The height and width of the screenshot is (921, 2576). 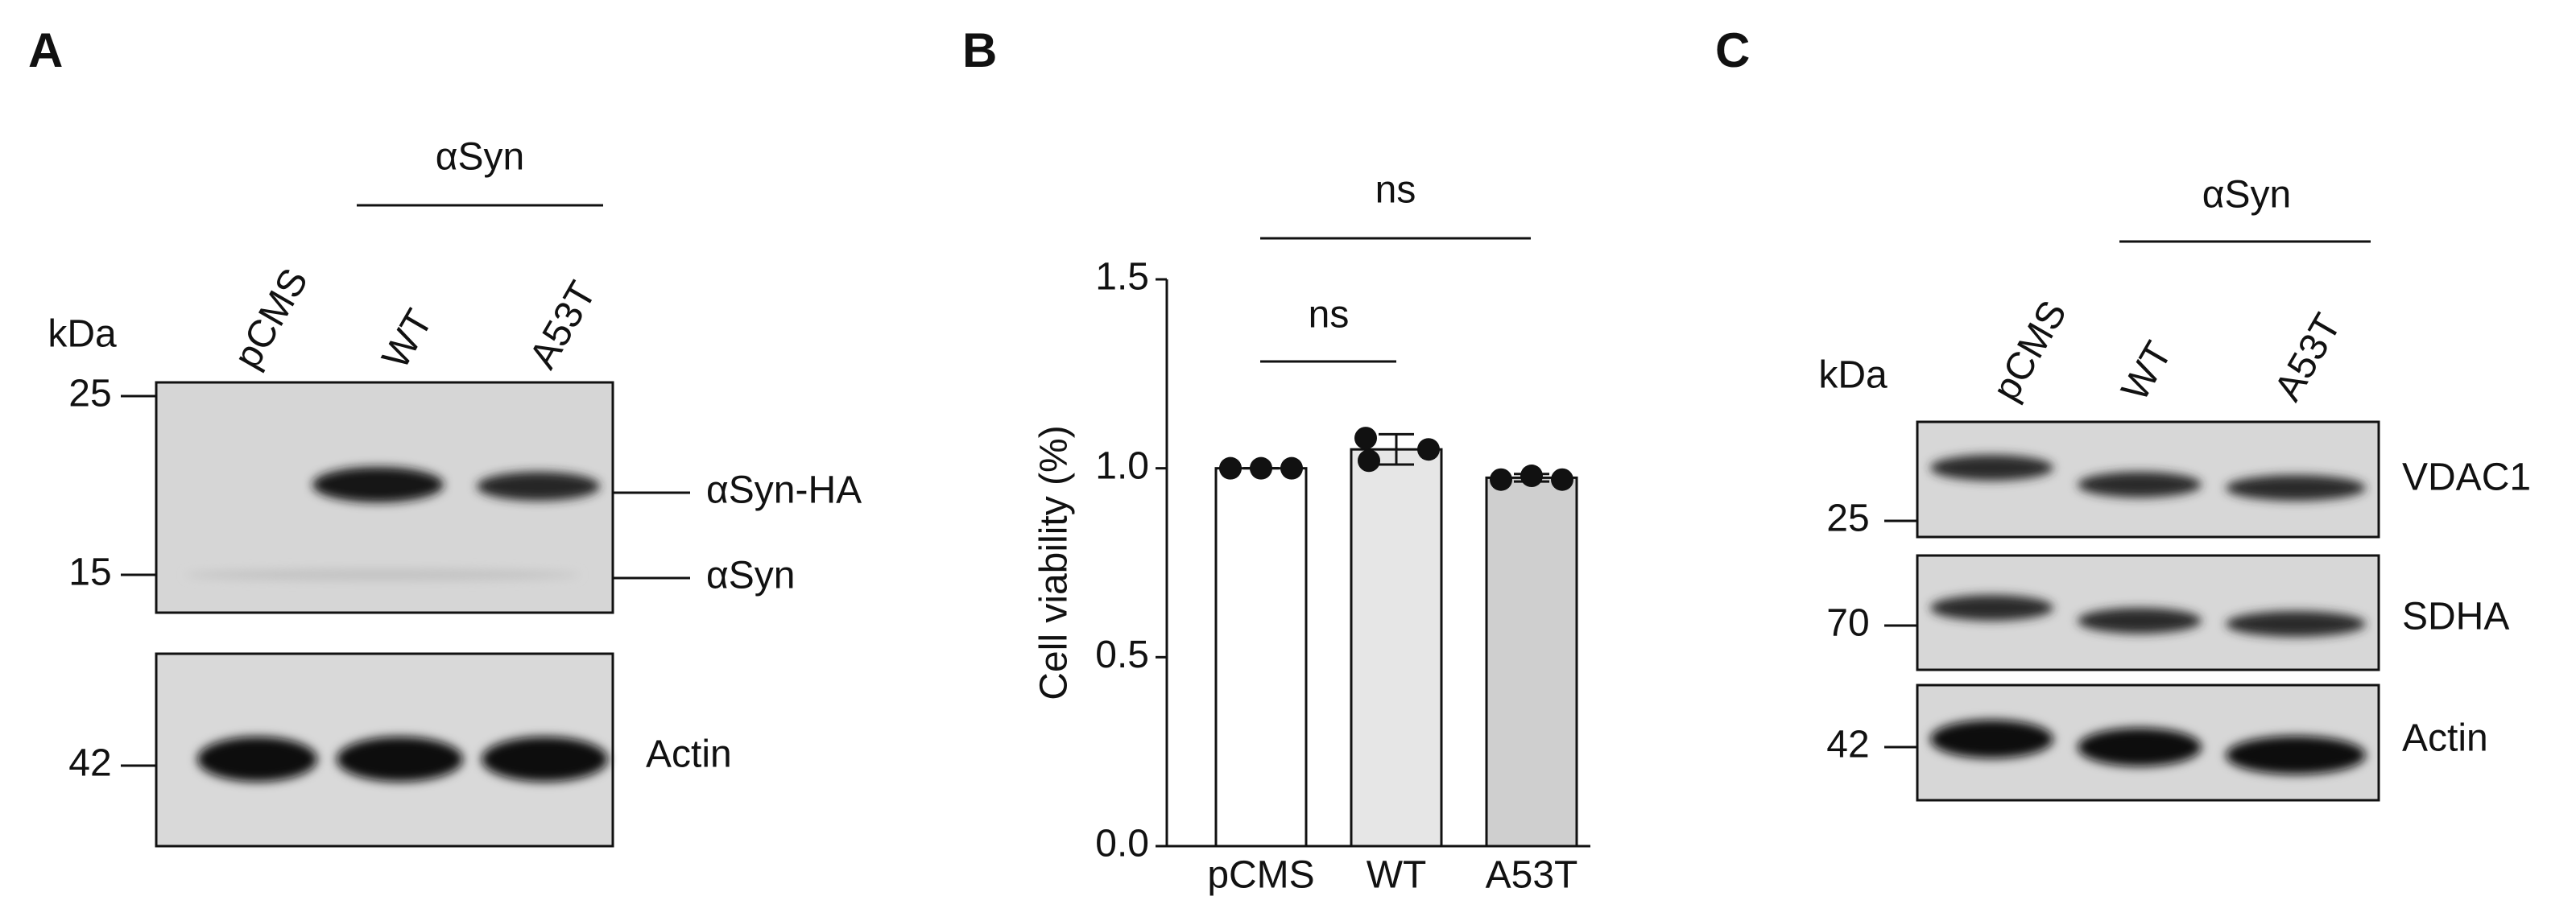 I want to click on marker-label: 70, so click(x=1847, y=623).